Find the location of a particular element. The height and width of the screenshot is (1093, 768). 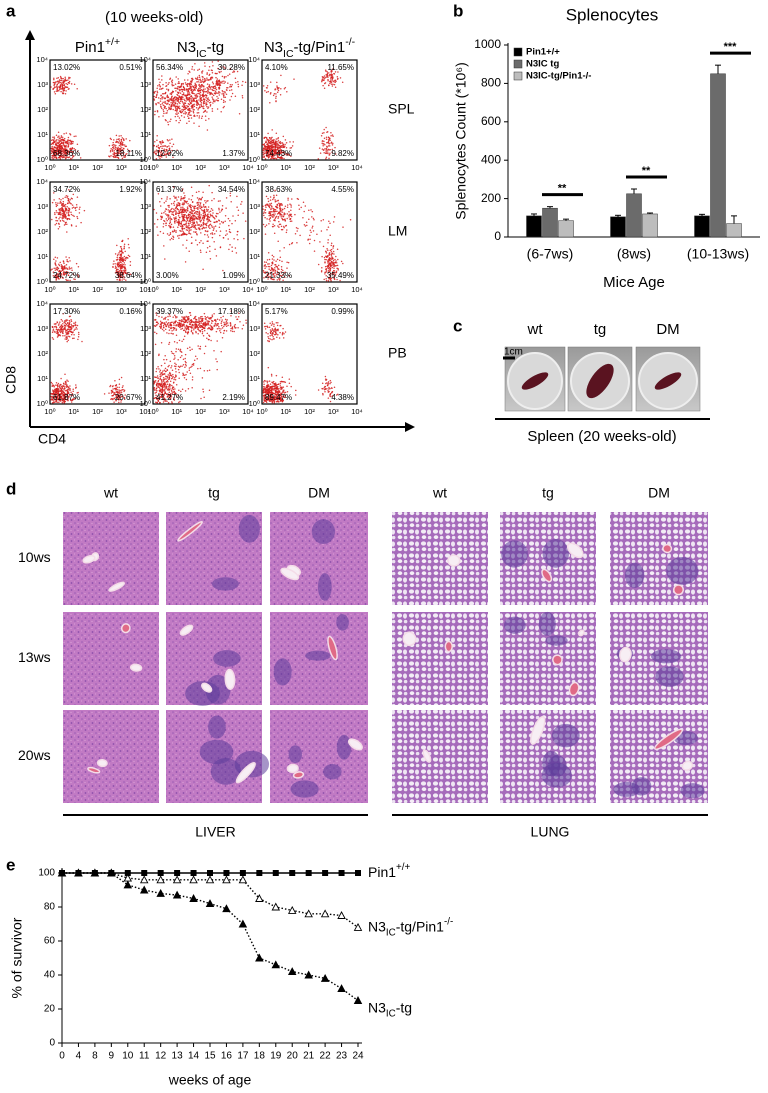

y-tick-label: 10⁴ is located at coordinates (42, 59).